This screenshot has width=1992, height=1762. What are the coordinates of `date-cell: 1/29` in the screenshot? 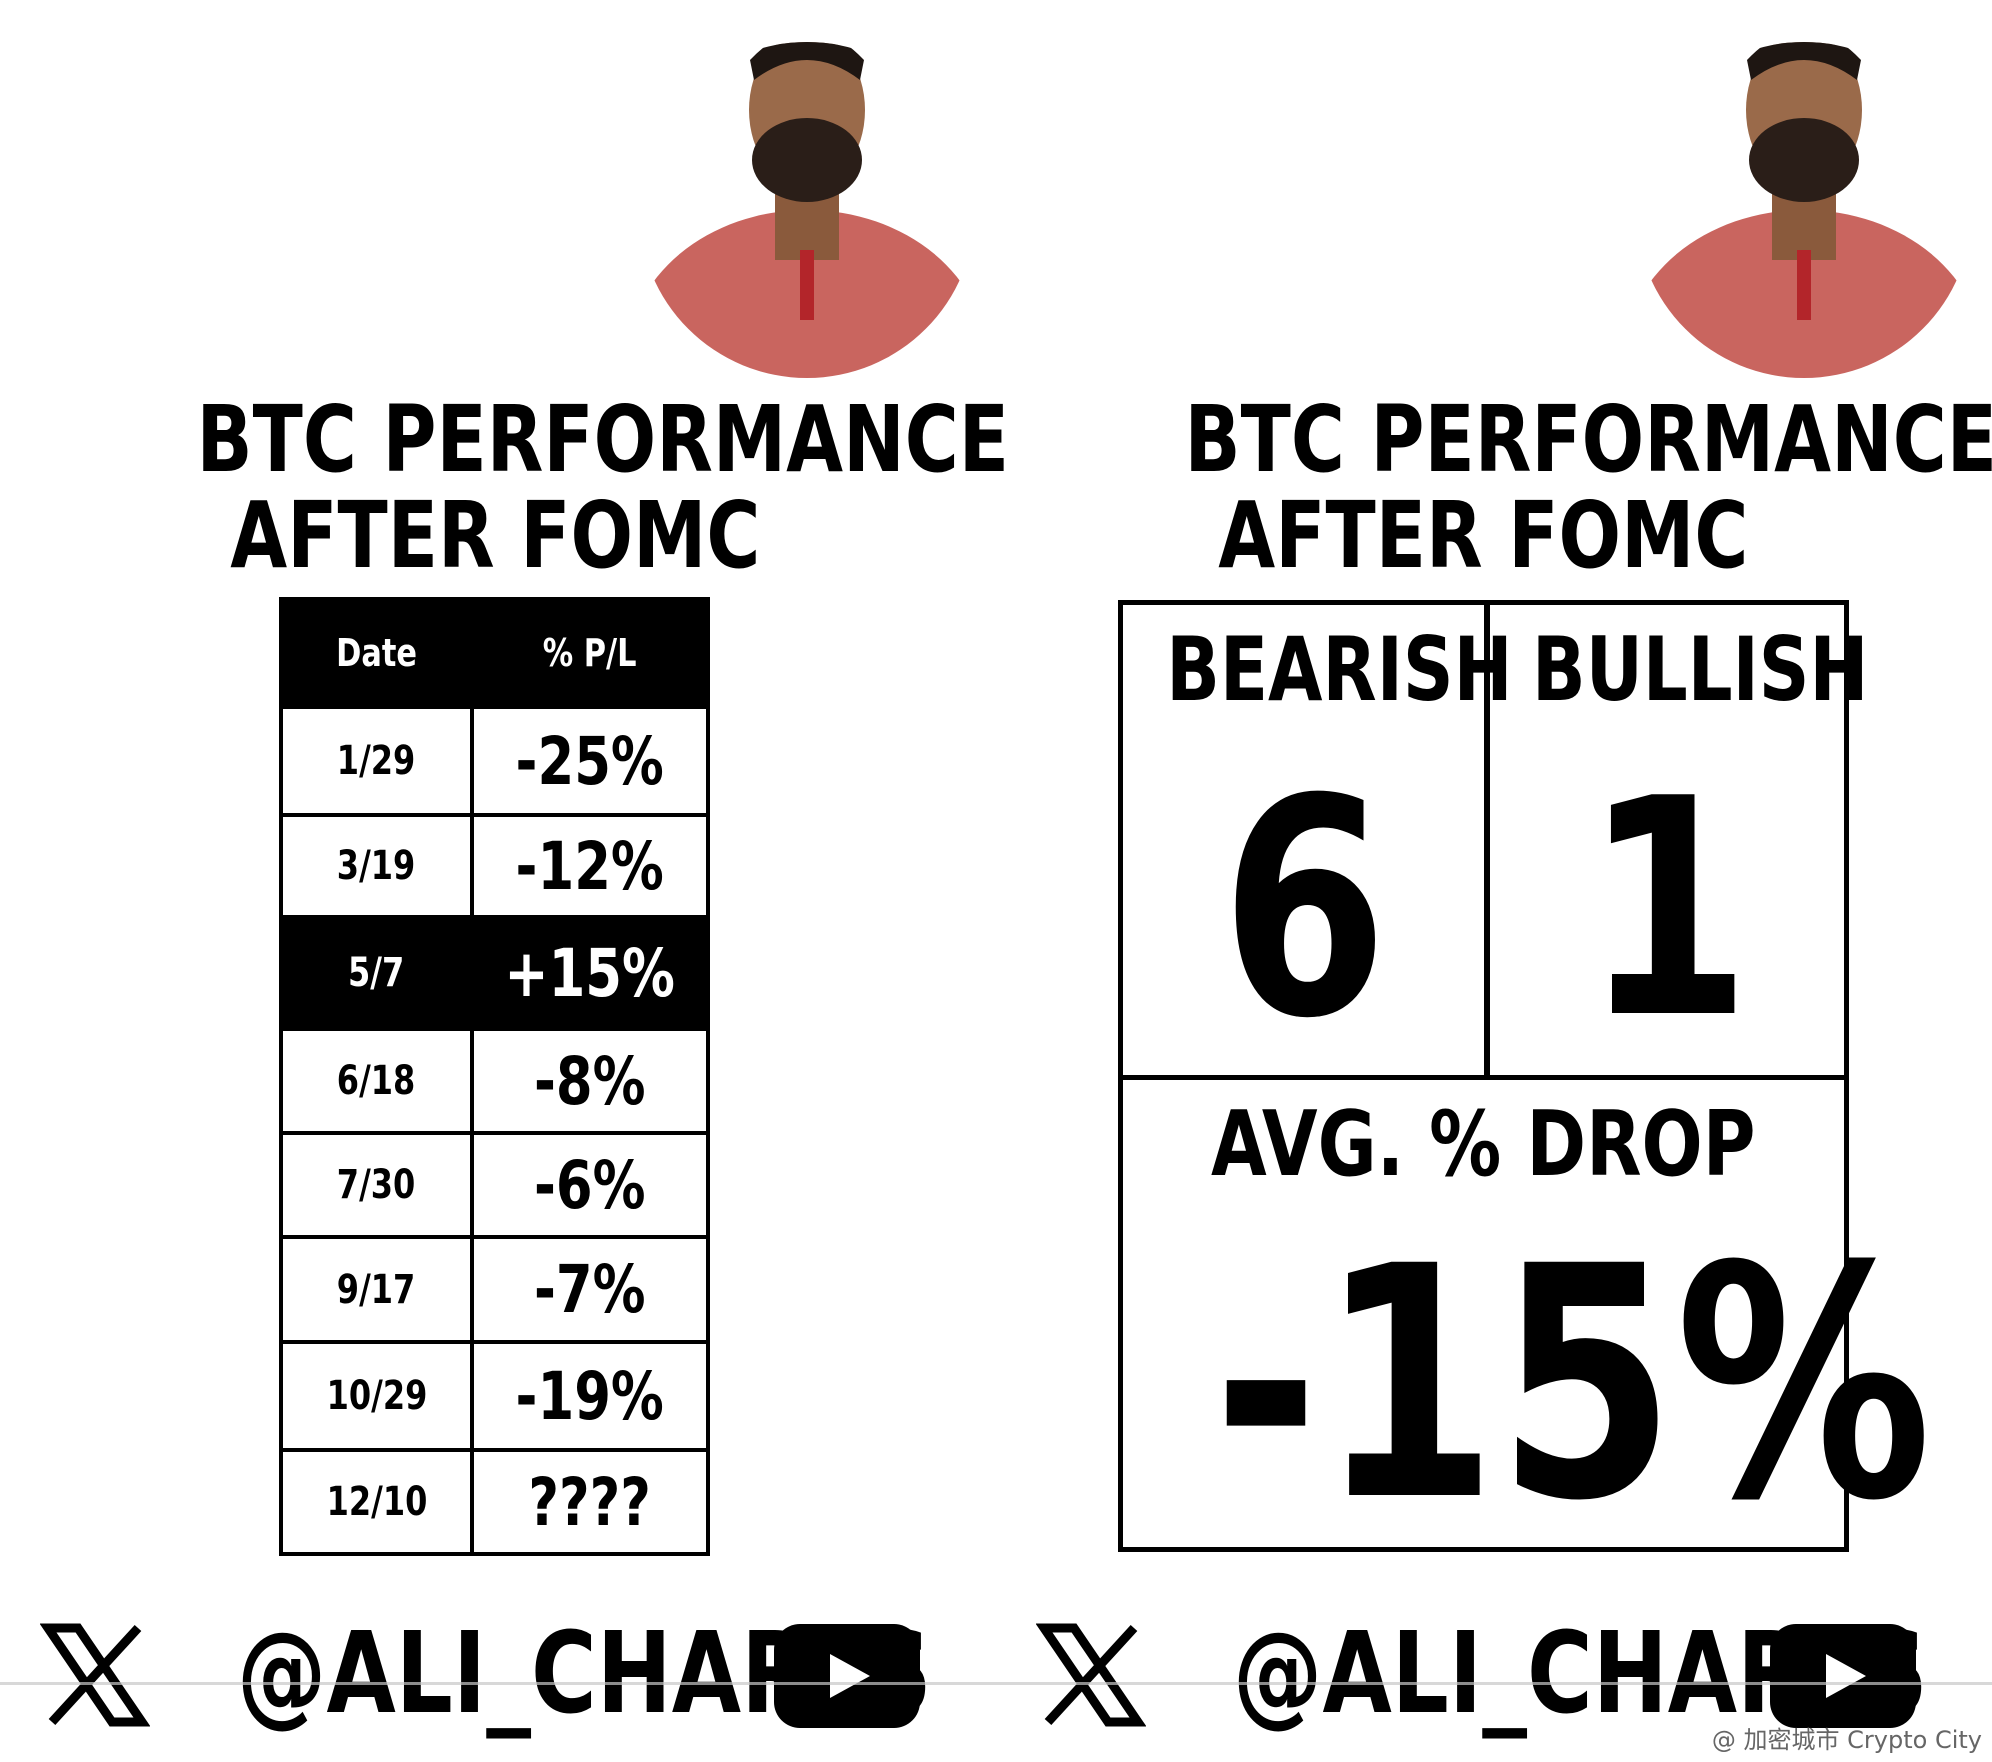 It's located at (376, 761).